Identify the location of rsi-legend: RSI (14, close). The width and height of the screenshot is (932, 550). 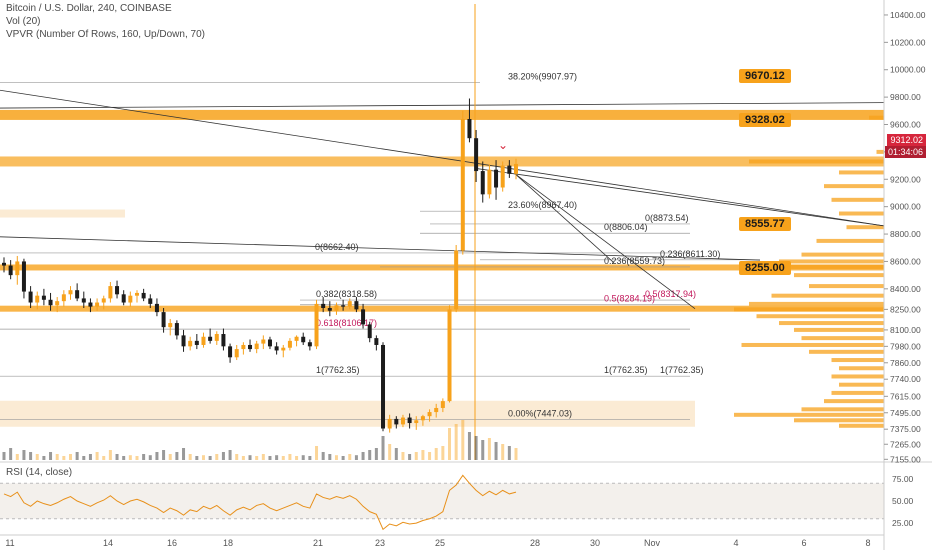
(39, 472).